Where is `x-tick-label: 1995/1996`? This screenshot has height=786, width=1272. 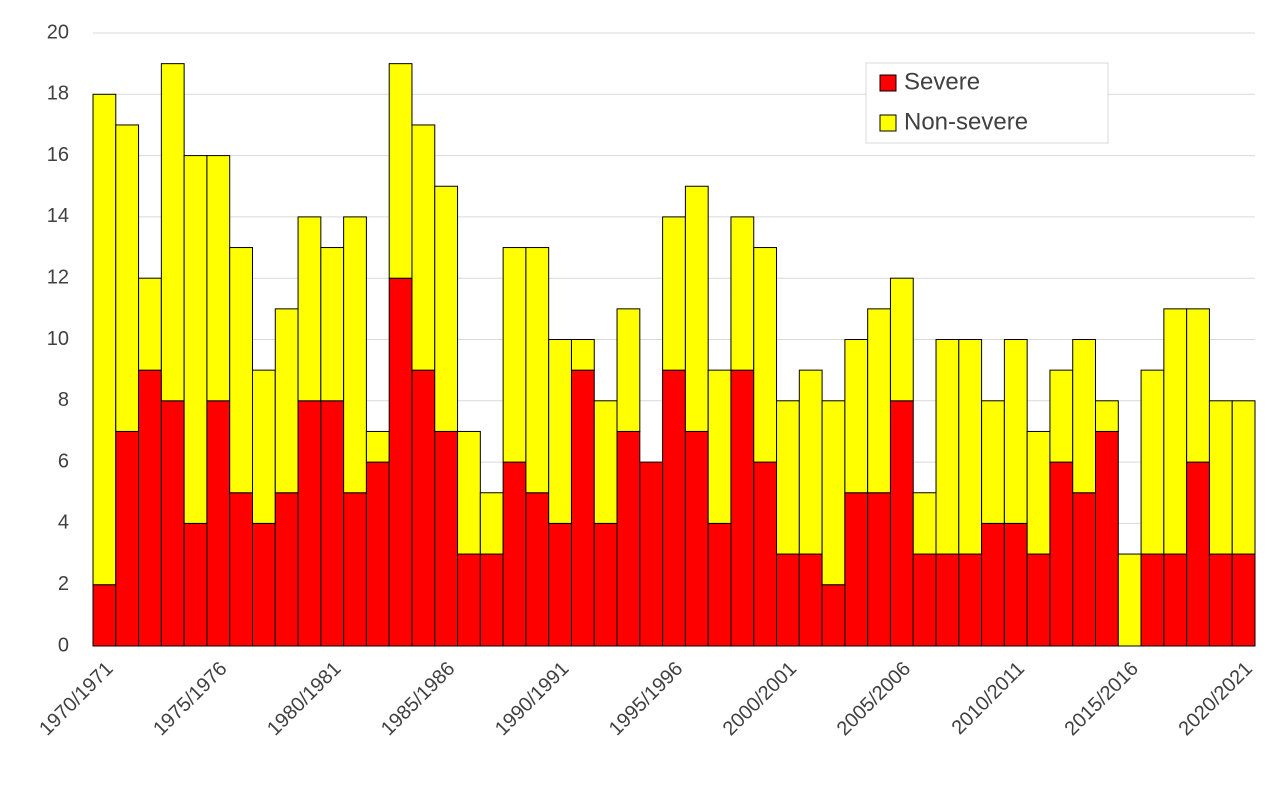
x-tick-label: 1995/1996 is located at coordinates (646, 699).